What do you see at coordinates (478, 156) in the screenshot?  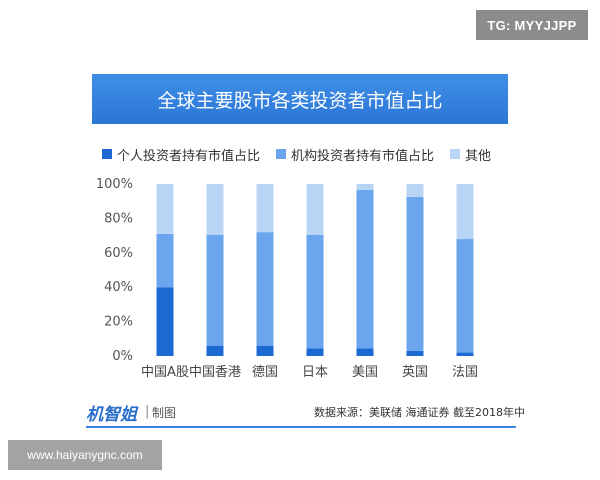 I see `legend-label-other: 其他` at bounding box center [478, 156].